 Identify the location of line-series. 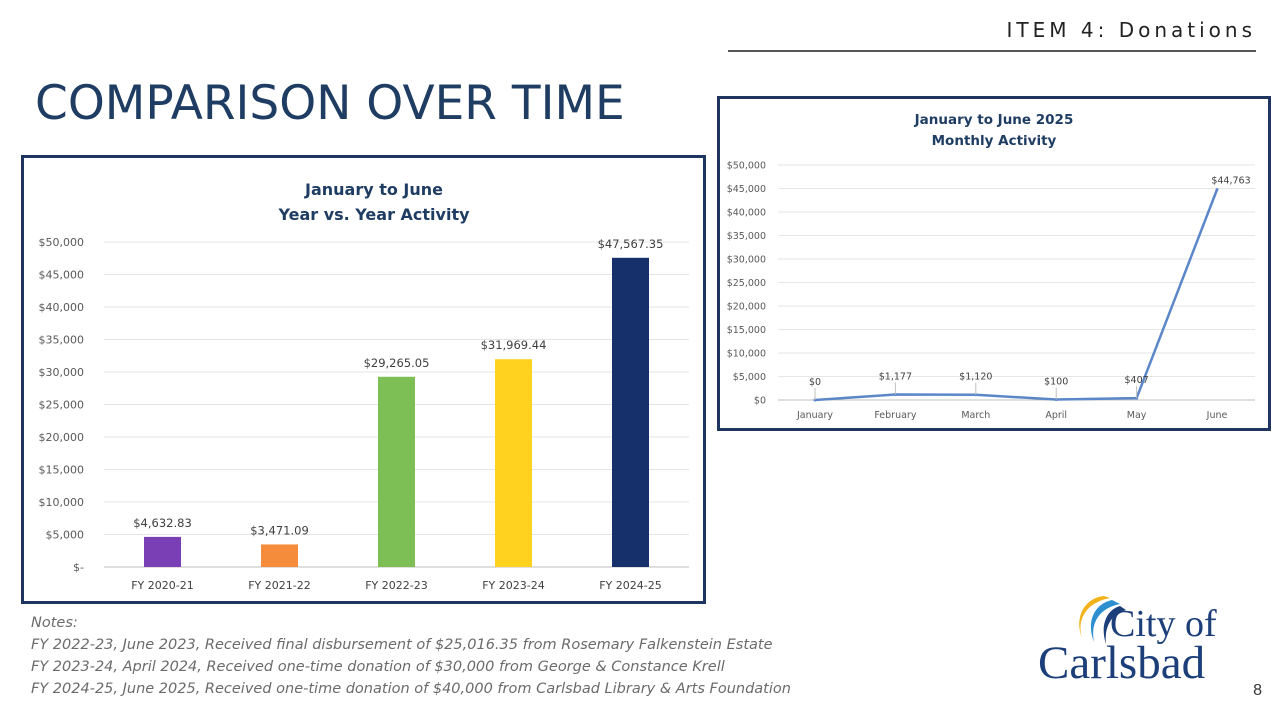
(1016, 295).